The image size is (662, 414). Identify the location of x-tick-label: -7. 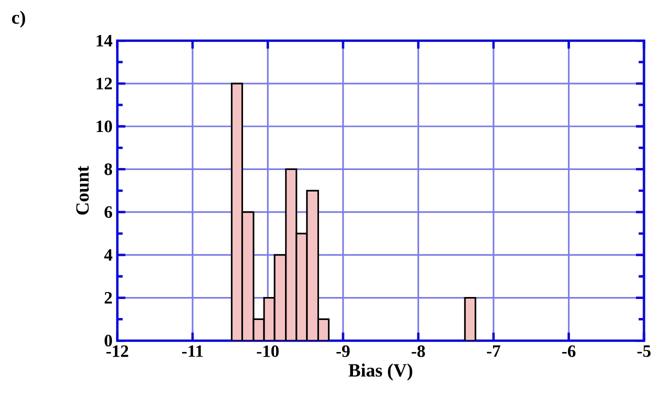
(493, 351).